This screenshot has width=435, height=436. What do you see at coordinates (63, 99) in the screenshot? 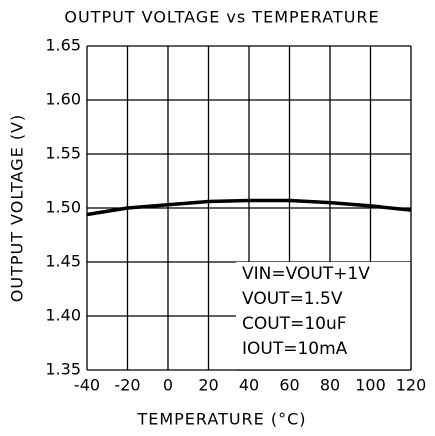
I see `y-tick-label: 1.60` at bounding box center [63, 99].